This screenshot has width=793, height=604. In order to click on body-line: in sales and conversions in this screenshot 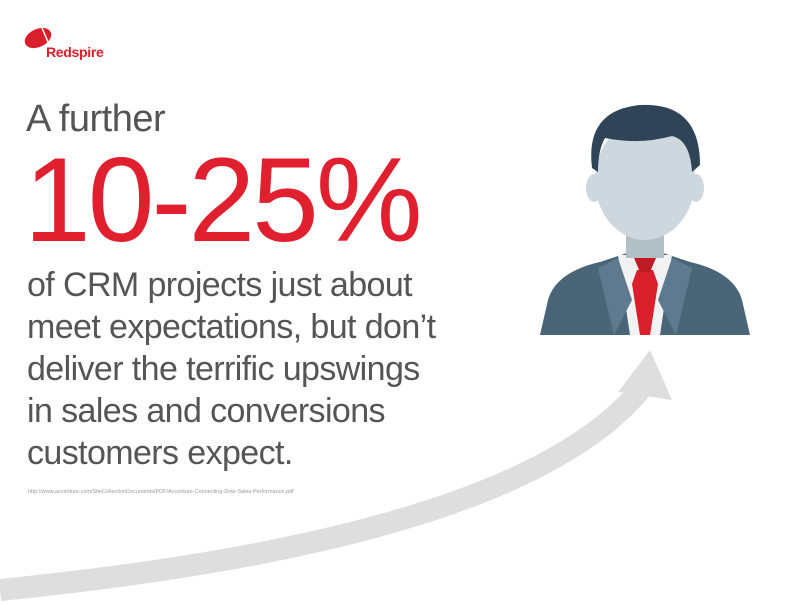, I will do `click(206, 411)`.